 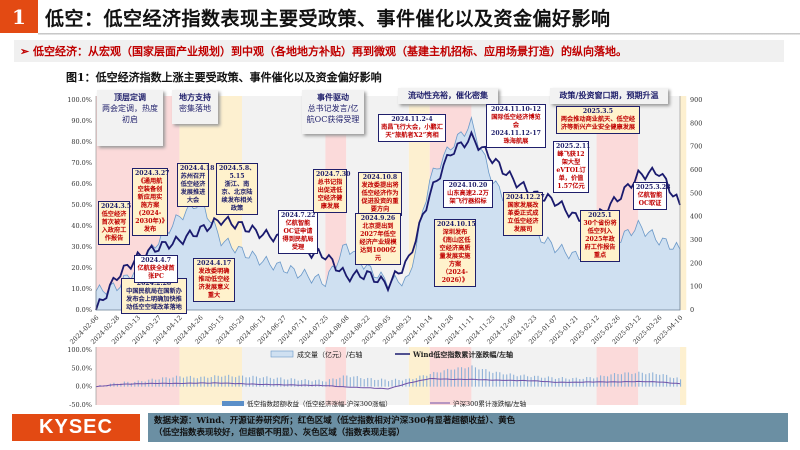 What do you see at coordinates (328, 19) in the screenshot?
I see `page-title: 低空：低空经济指数表现主要受政策、事件催化以及资金偏好影响` at bounding box center [328, 19].